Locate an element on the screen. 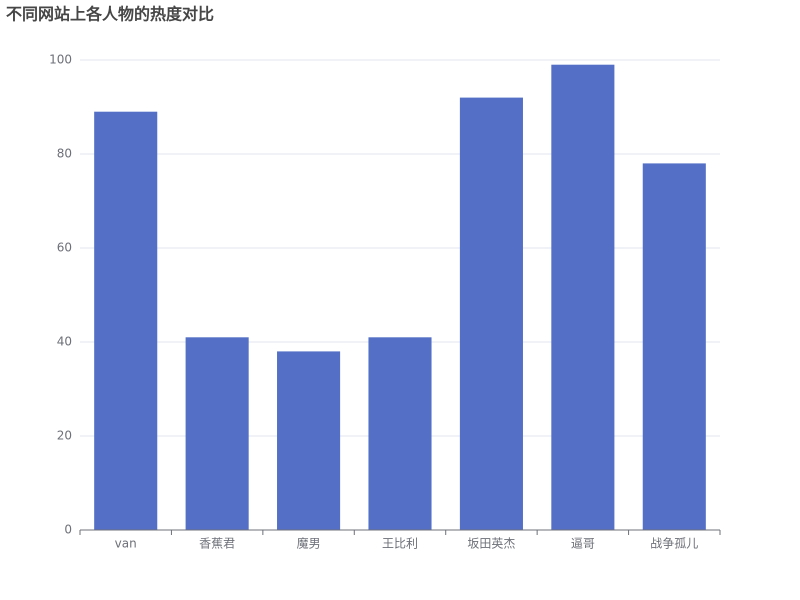 The width and height of the screenshot is (800, 600). x-tick-label: 逼哥 is located at coordinates (583, 544).